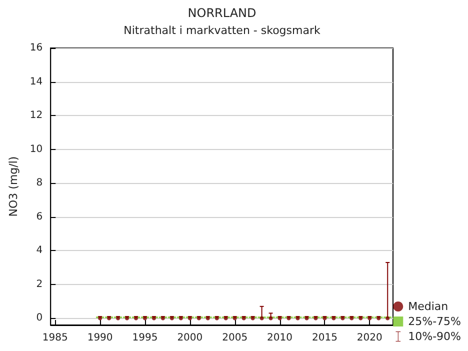  Describe the element at coordinates (36, 48) in the screenshot. I see `y-tick-label: 16` at that location.